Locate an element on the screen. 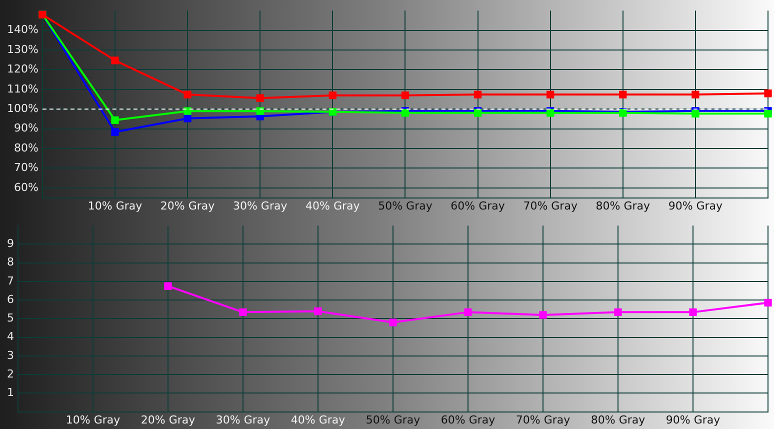 The image size is (774, 429). y-tick-label: 2 is located at coordinates (10, 373).